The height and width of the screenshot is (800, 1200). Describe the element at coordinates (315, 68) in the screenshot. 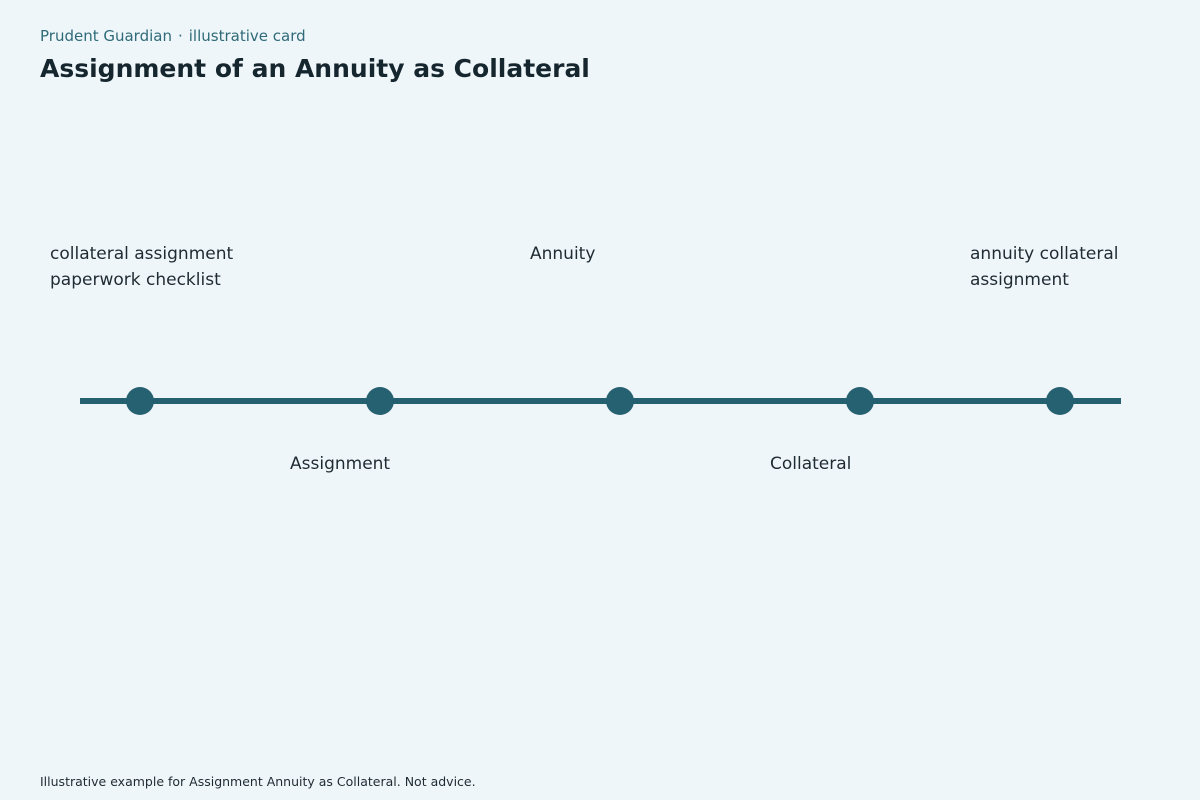

I see `page-title: Assignment of an Annuity as Collateral` at that location.